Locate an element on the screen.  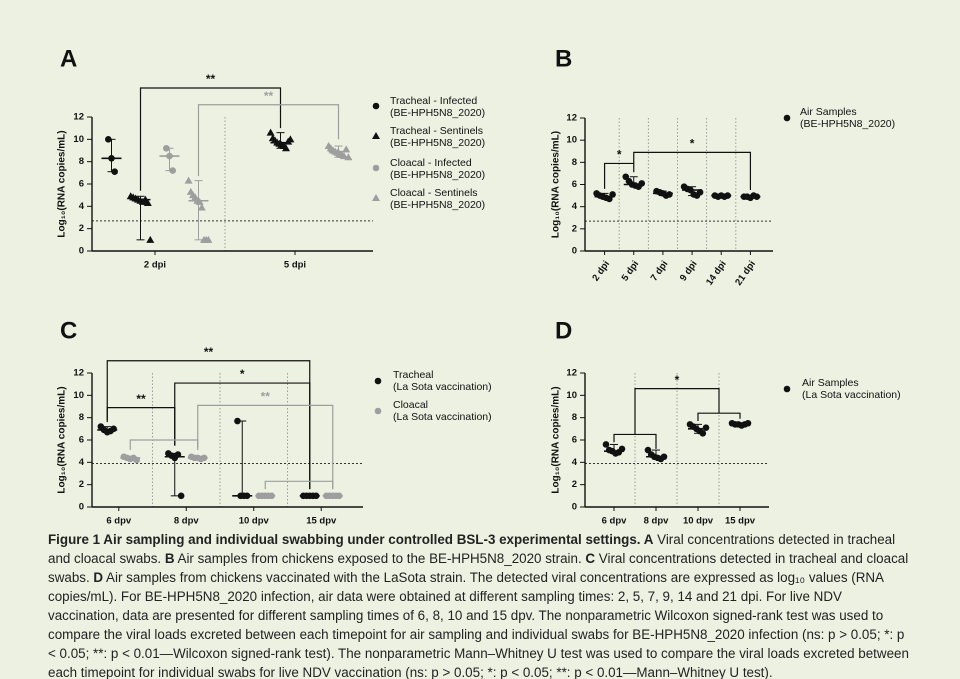
caption-text: D is located at coordinates (98, 577).